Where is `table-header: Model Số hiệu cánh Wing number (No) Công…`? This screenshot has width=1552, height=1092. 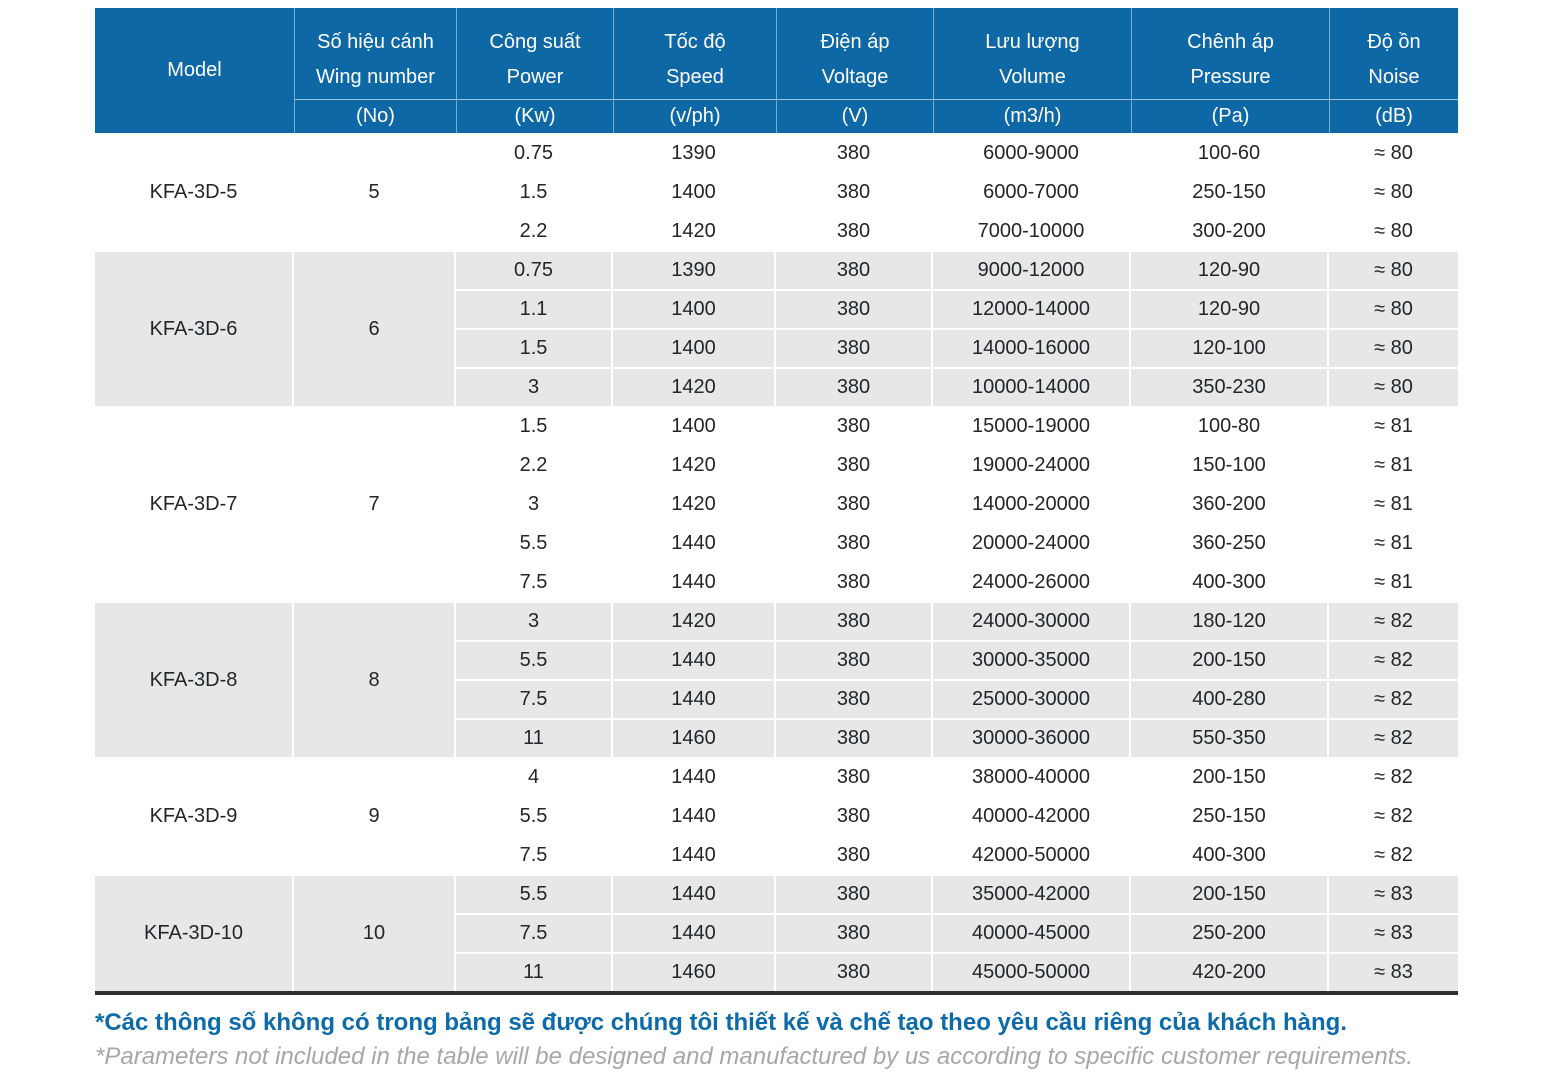
table-header: Model Số hiệu cánh Wing number (No) Công… is located at coordinates (776, 70).